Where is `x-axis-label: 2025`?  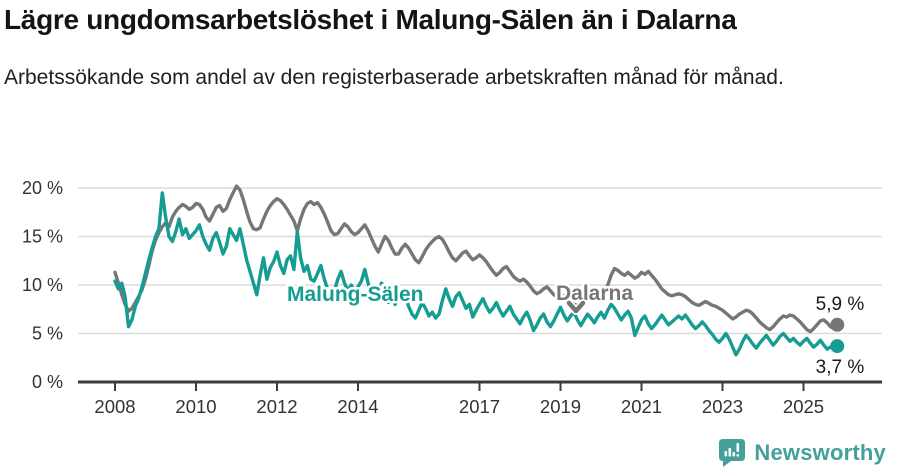 x-axis-label: 2025 is located at coordinates (803, 406).